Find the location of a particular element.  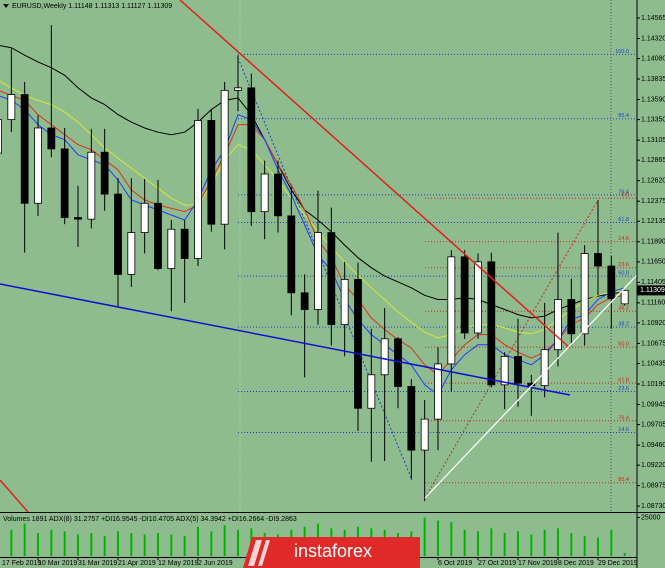

y-tick-label: 1.12135 is located at coordinates (653, 221).